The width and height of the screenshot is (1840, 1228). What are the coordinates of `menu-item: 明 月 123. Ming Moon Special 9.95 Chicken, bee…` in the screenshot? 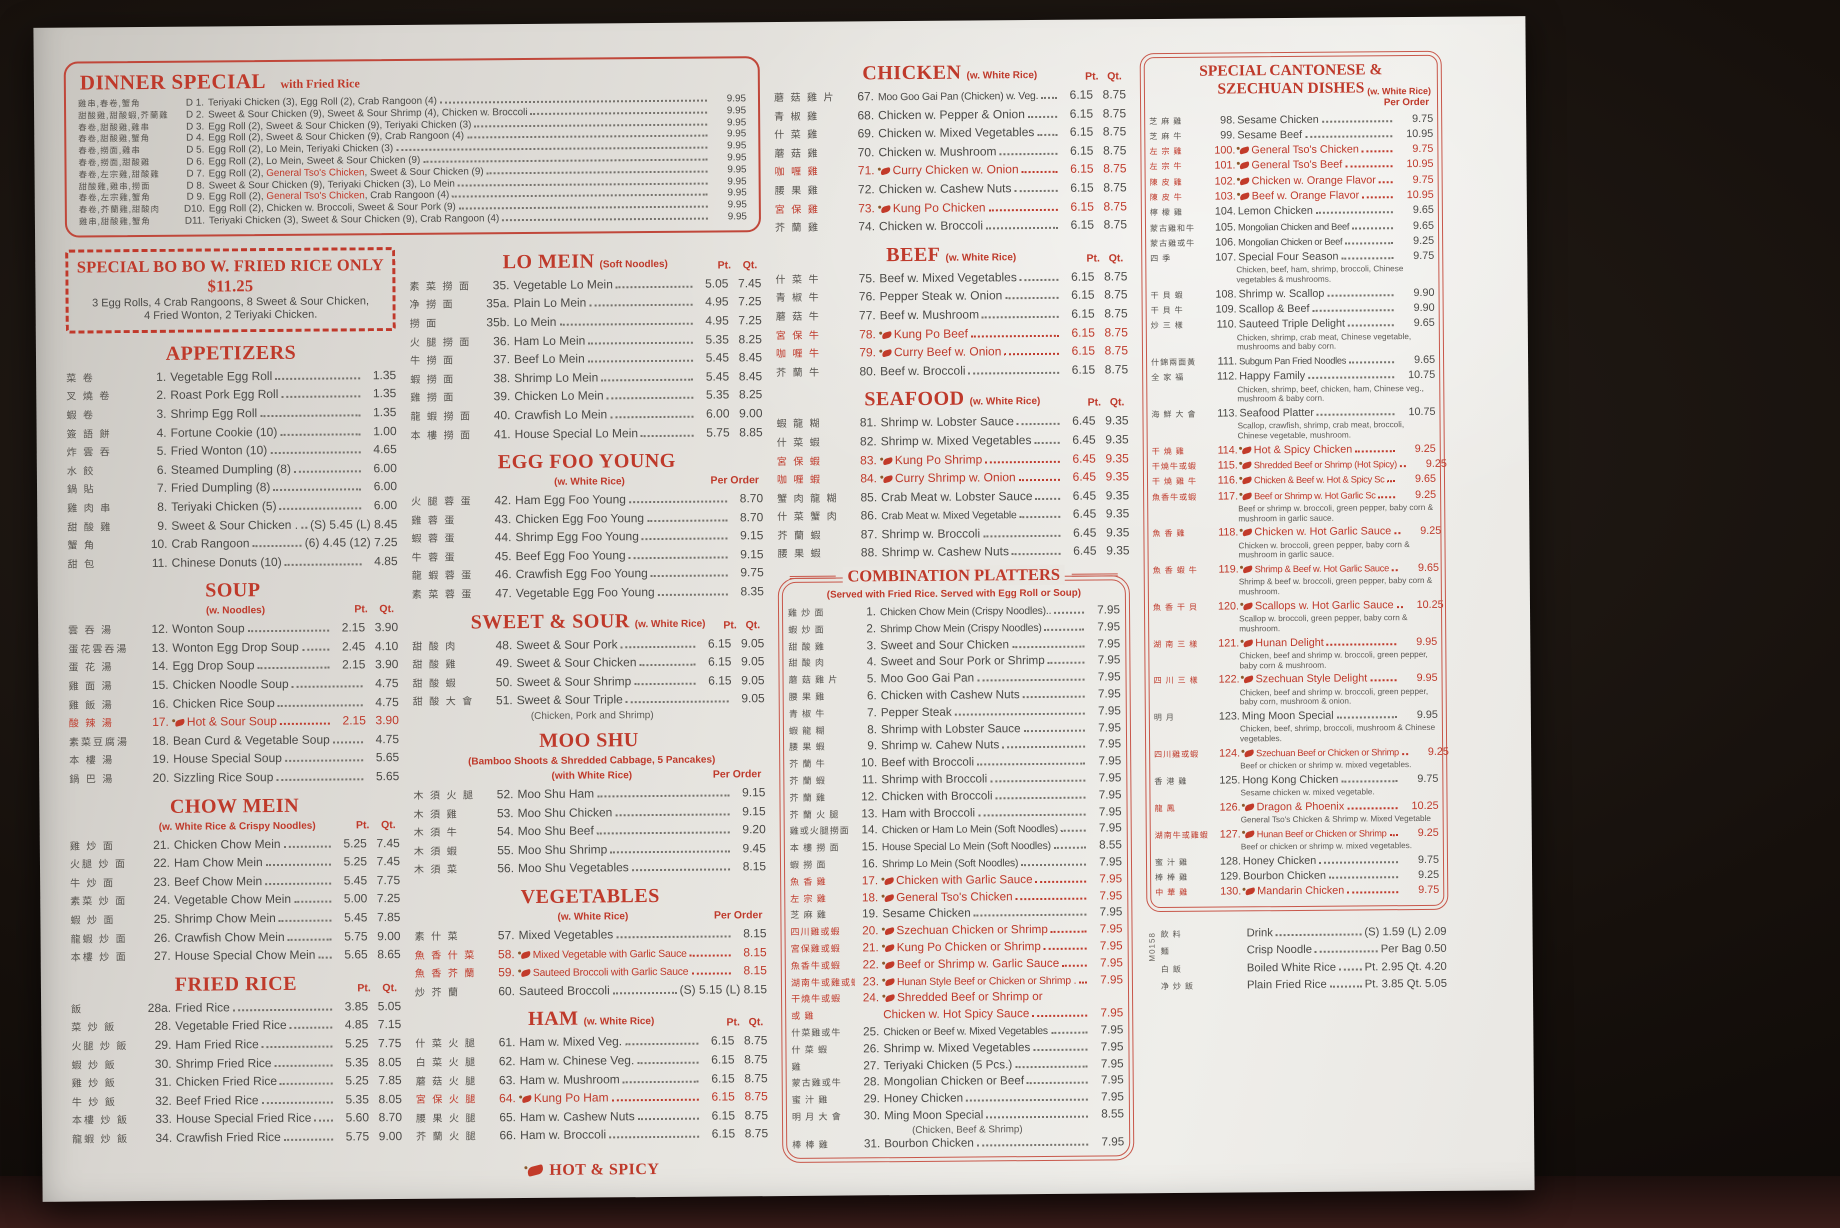 It's located at (1296, 726).